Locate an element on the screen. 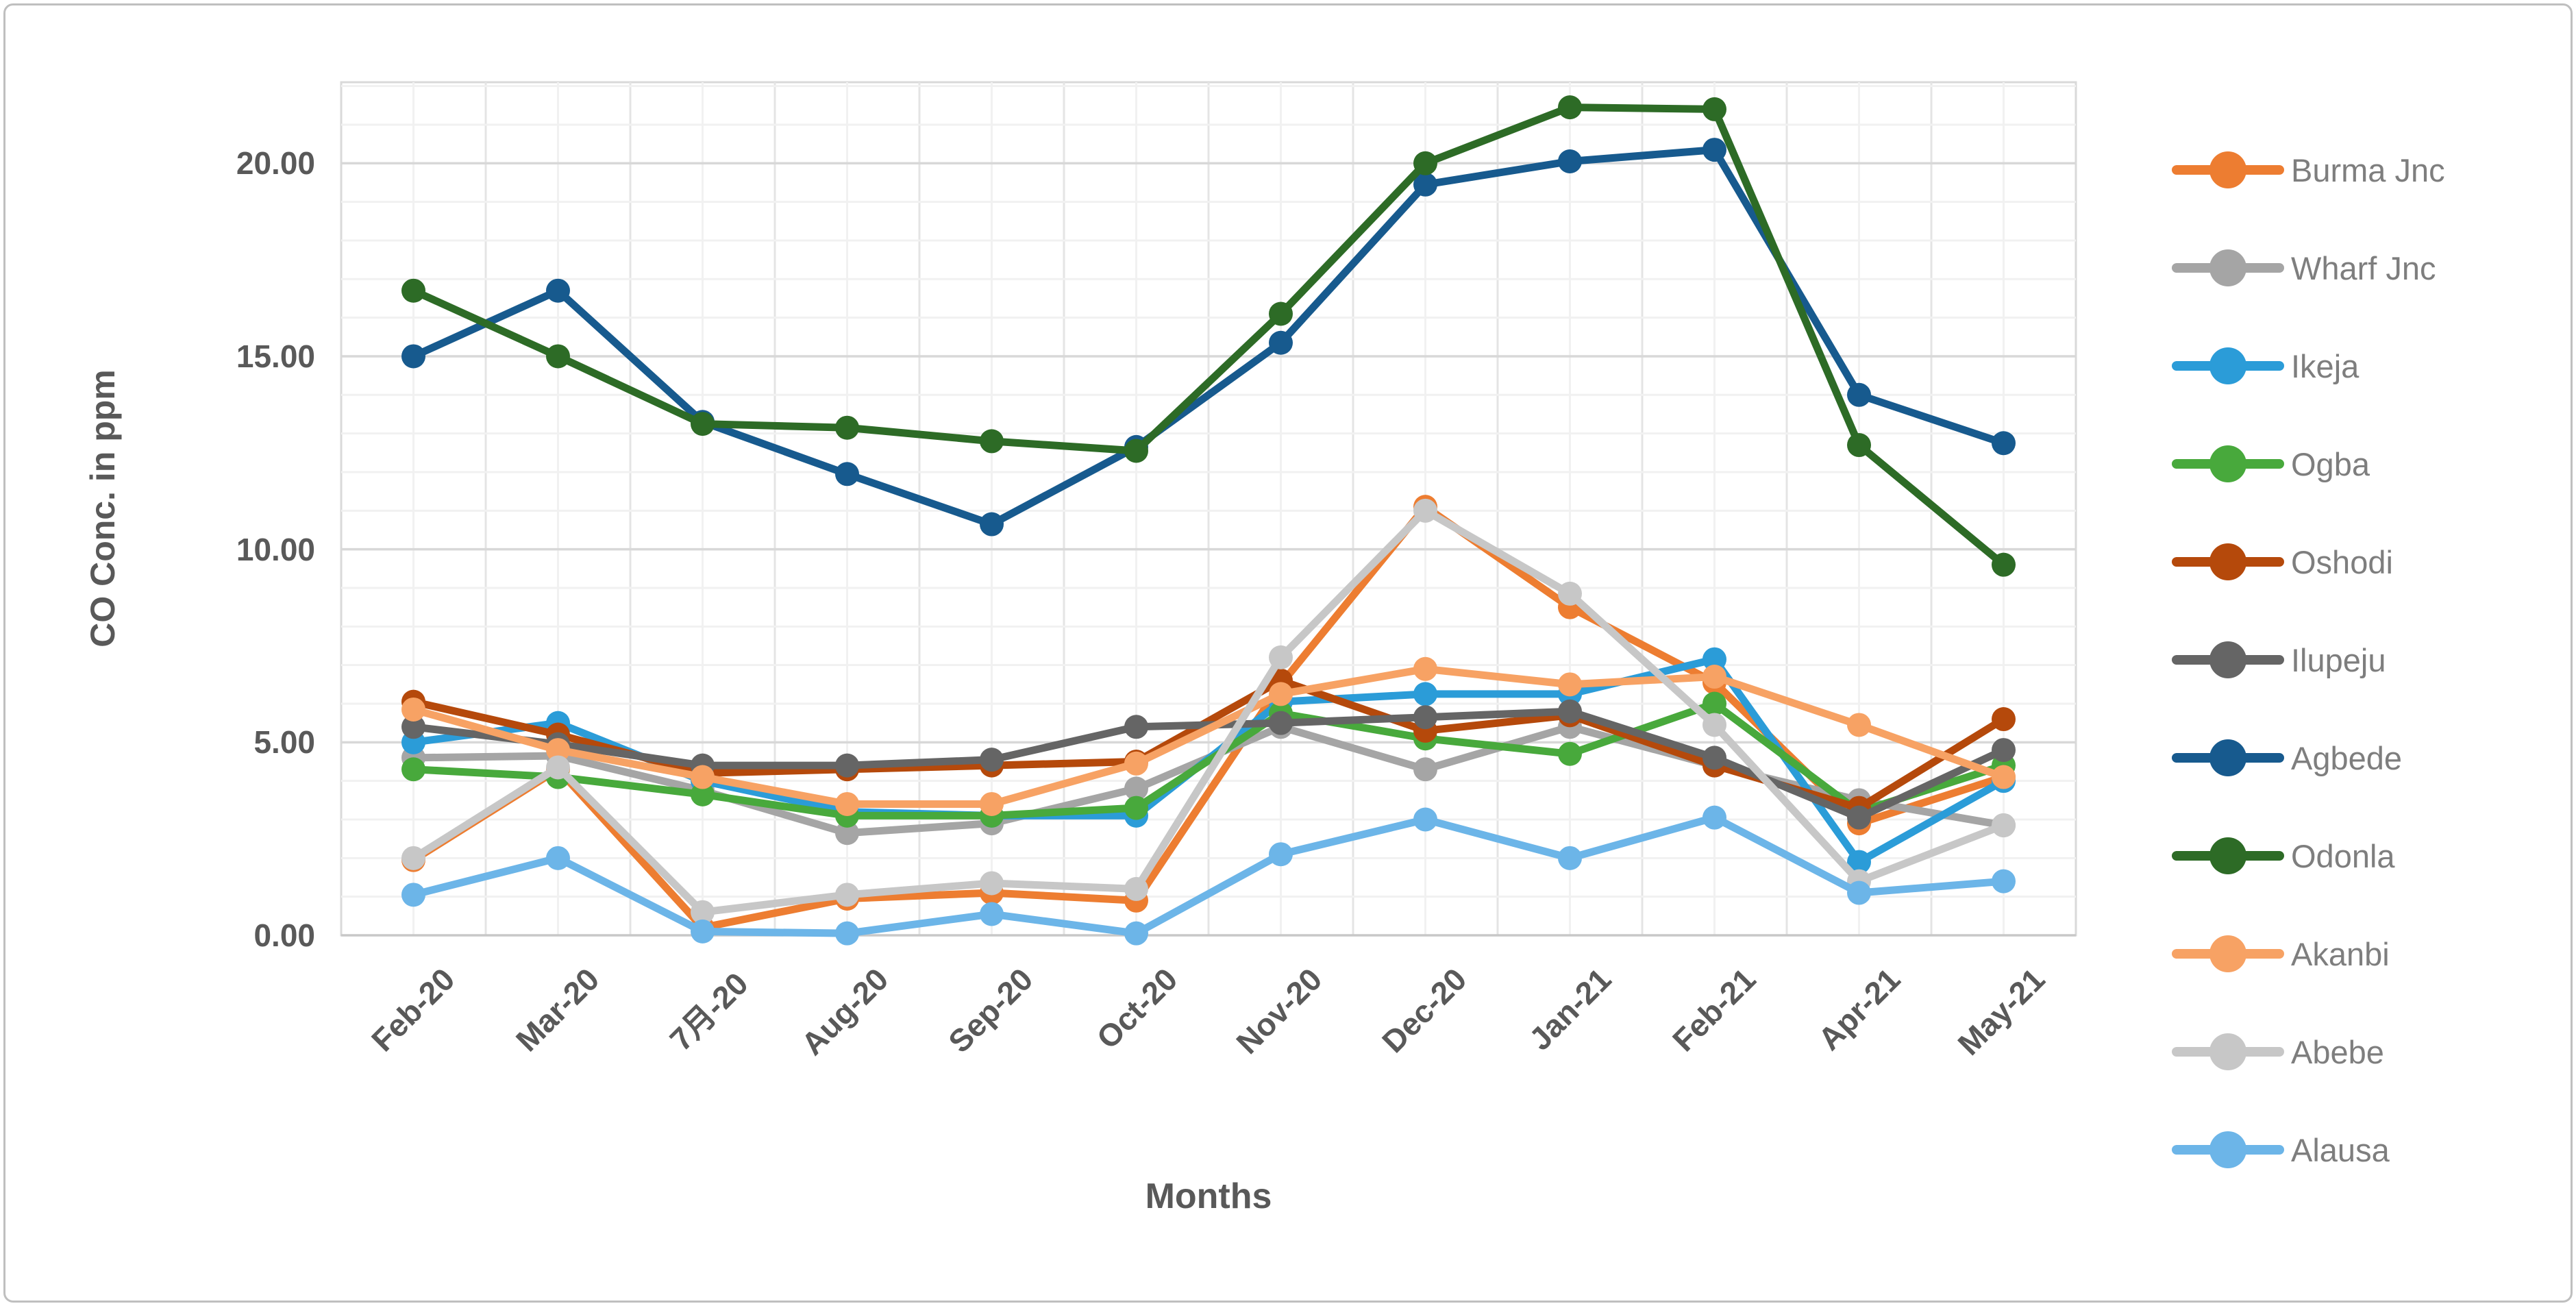  y-axis-title: CO Conc. in ppm is located at coordinates (103, 508).